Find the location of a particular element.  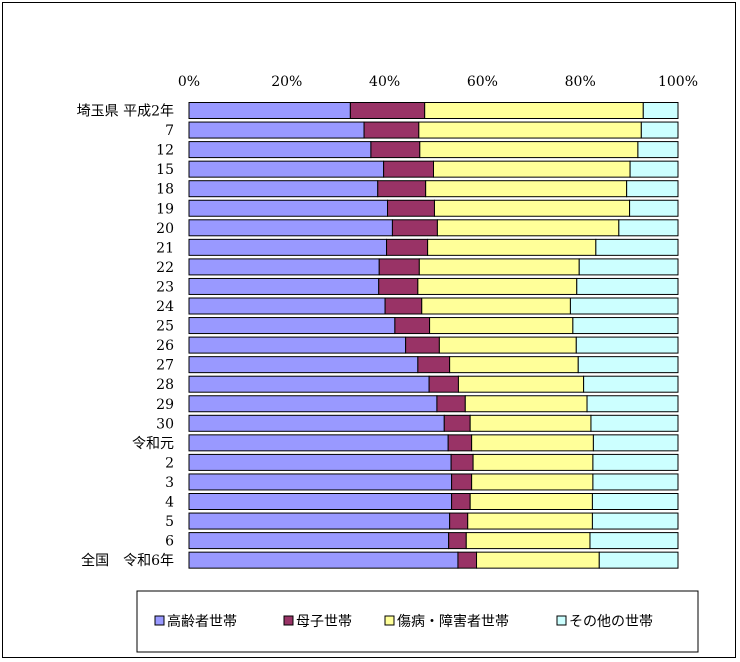

category-label: 18 is located at coordinates (165, 190).